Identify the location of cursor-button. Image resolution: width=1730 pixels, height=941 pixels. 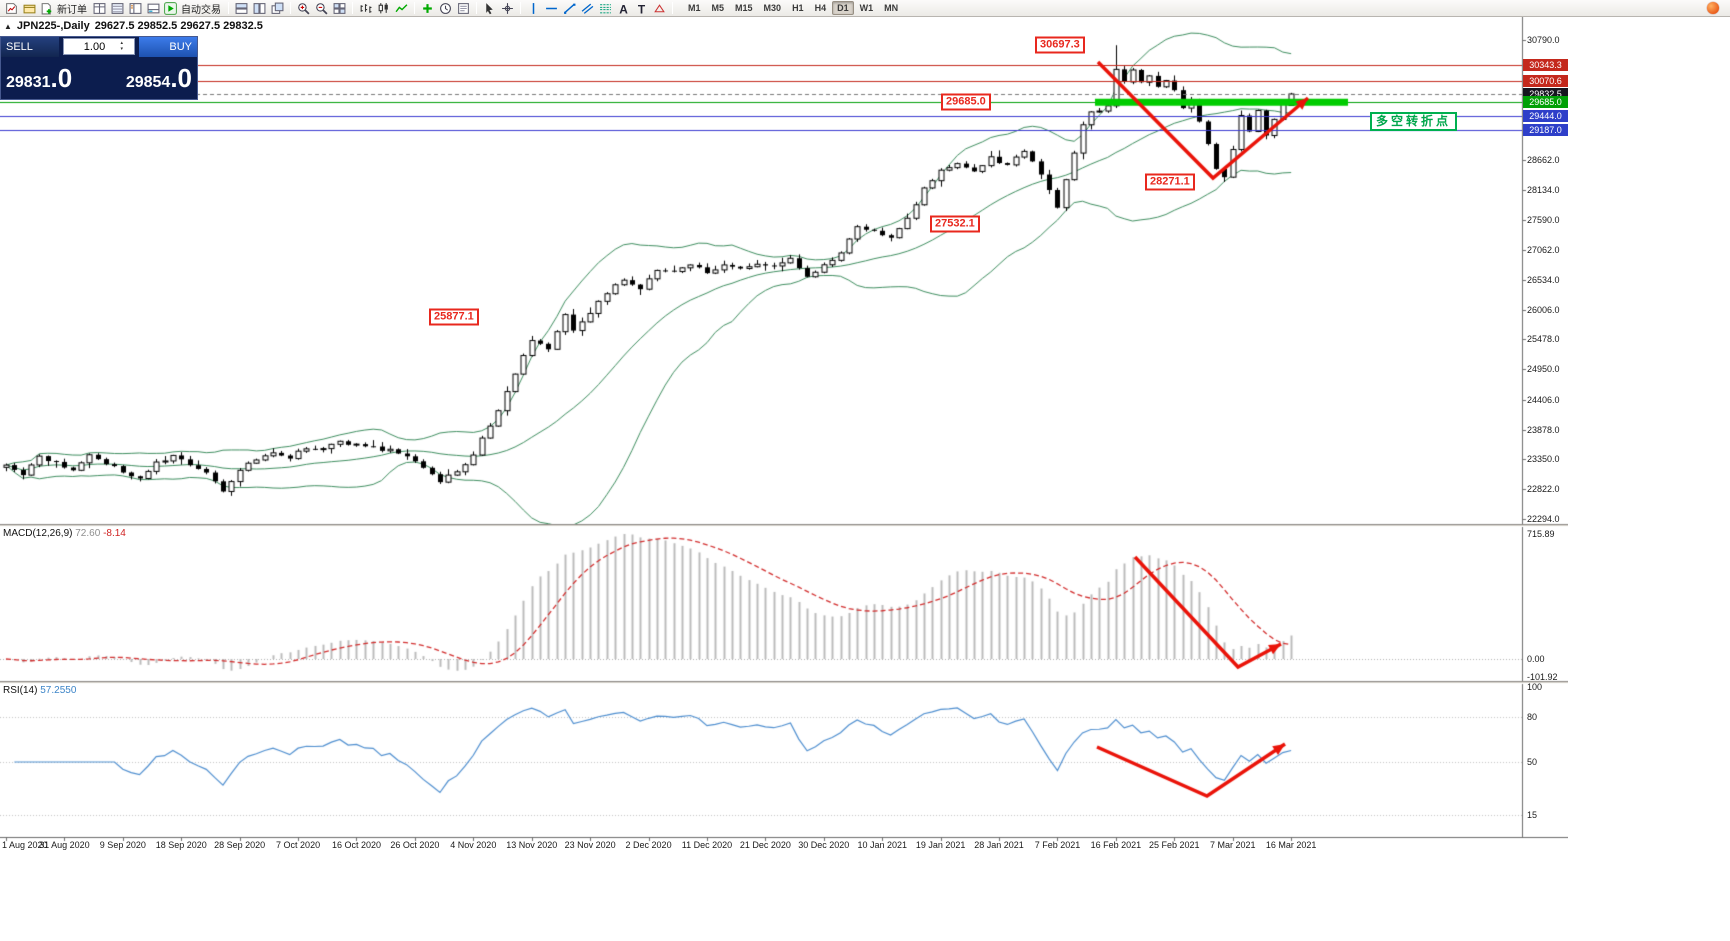
(489, 8).